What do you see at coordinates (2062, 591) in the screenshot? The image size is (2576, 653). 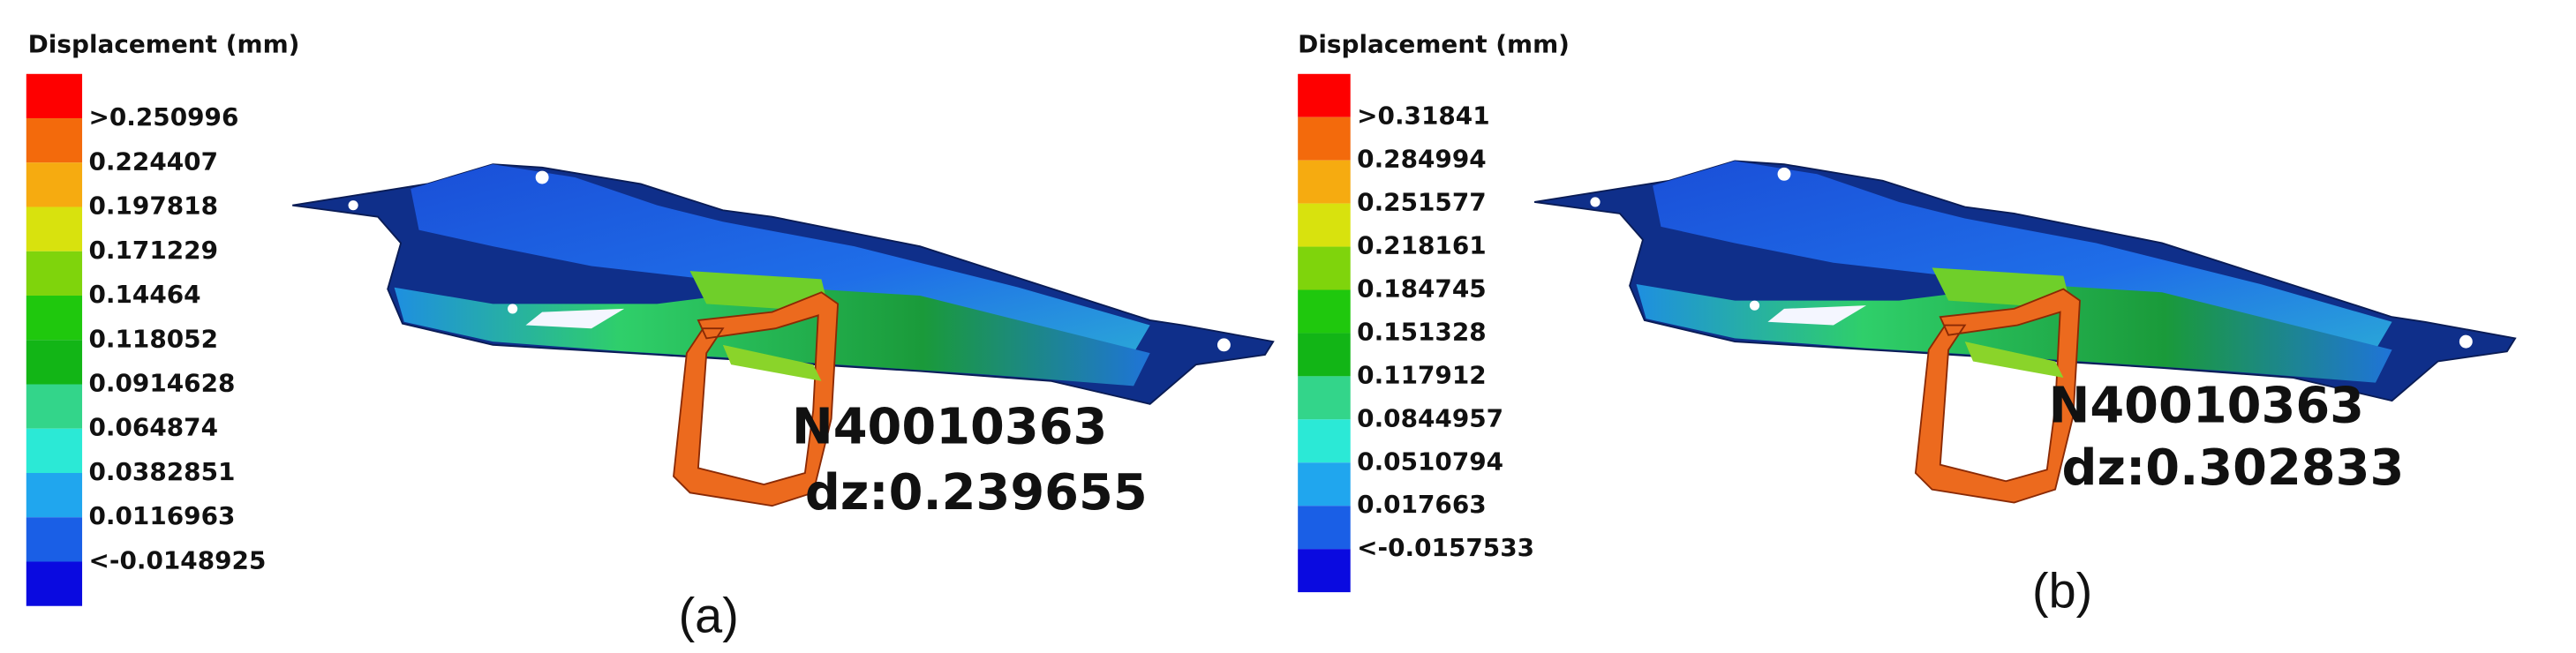 I see `panel-caption: (b)` at bounding box center [2062, 591].